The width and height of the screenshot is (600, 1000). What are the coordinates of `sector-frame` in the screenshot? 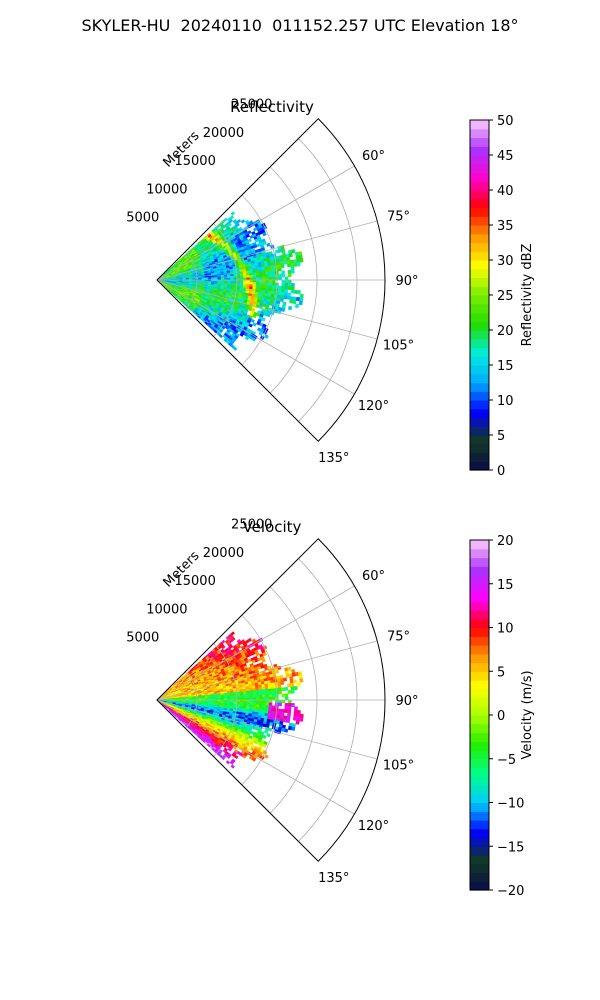 It's located at (271, 280).